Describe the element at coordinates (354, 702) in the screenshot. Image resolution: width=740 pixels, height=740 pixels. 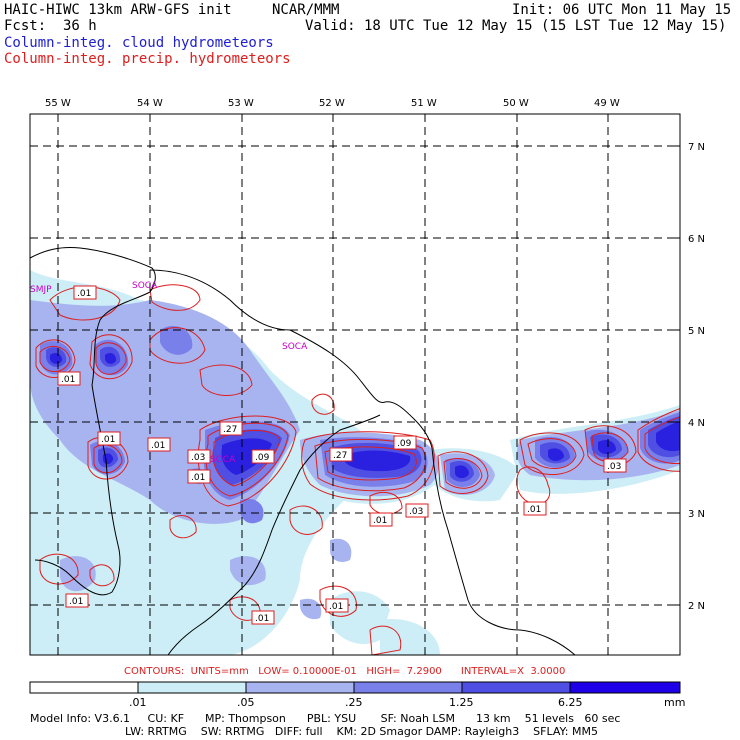
I see `colorbar-tick: .25` at that location.